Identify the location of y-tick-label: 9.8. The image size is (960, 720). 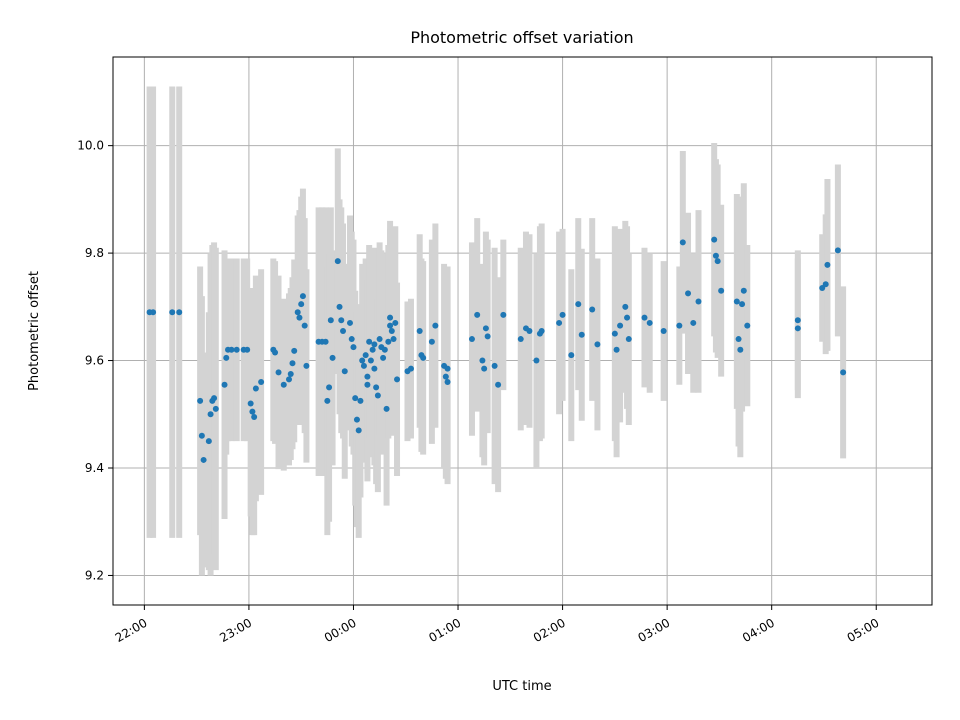
(94, 253).